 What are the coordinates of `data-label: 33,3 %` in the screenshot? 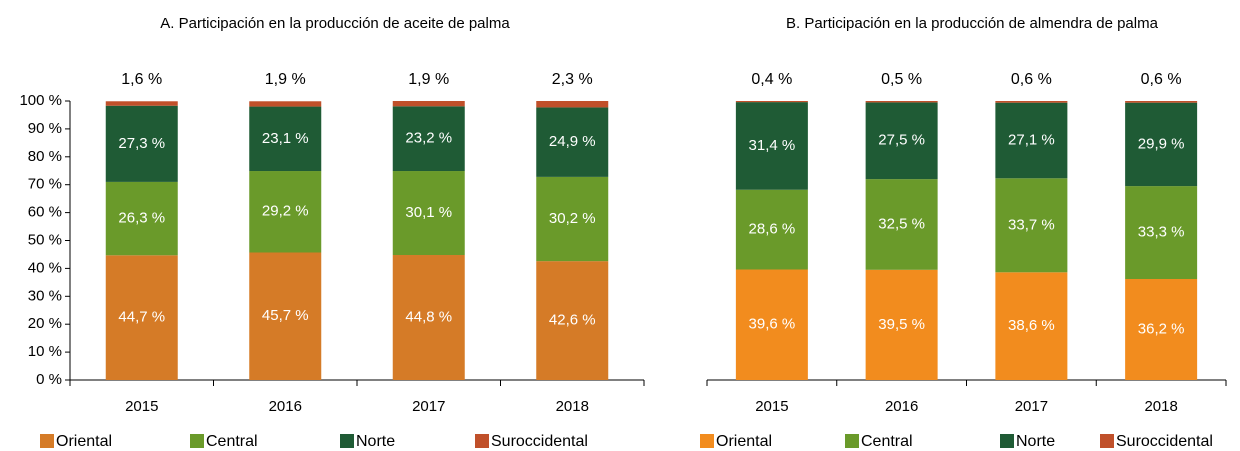 It's located at (1161, 232).